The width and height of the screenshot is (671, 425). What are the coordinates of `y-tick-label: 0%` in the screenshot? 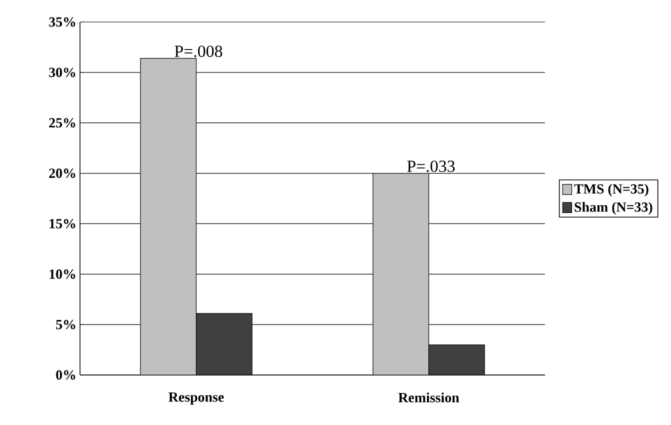 It's located at (66, 375).